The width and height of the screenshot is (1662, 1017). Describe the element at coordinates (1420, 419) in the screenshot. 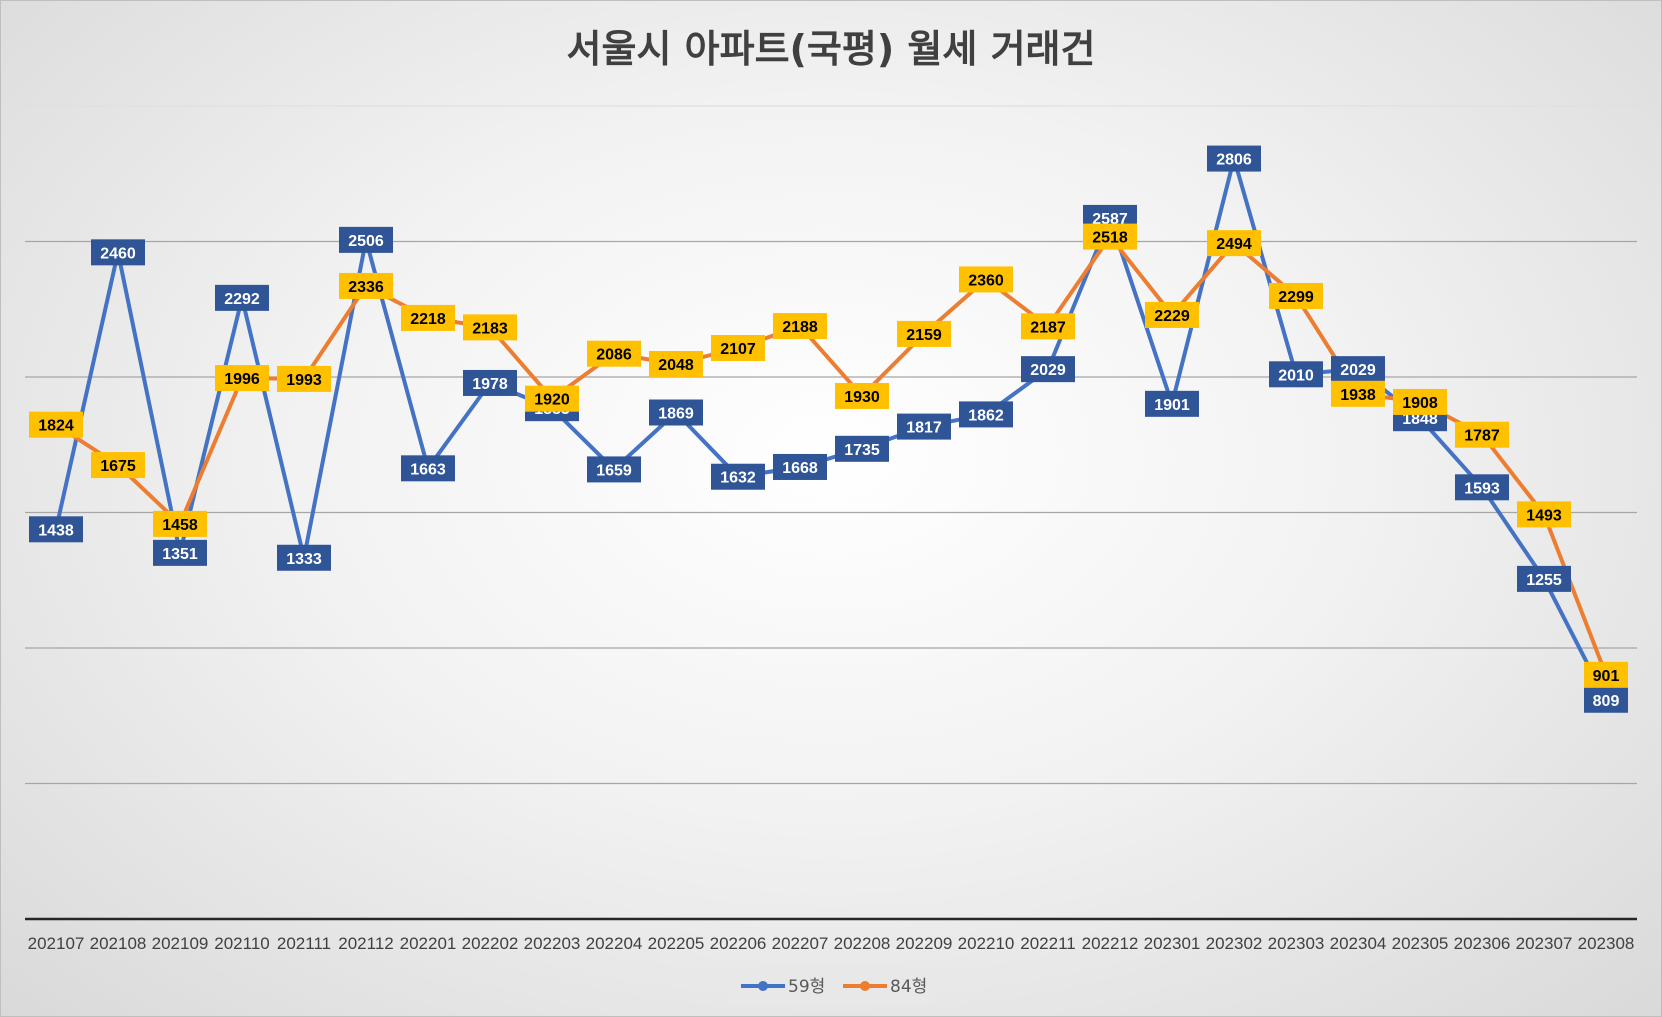

I see `data-label-text: 1848` at that location.